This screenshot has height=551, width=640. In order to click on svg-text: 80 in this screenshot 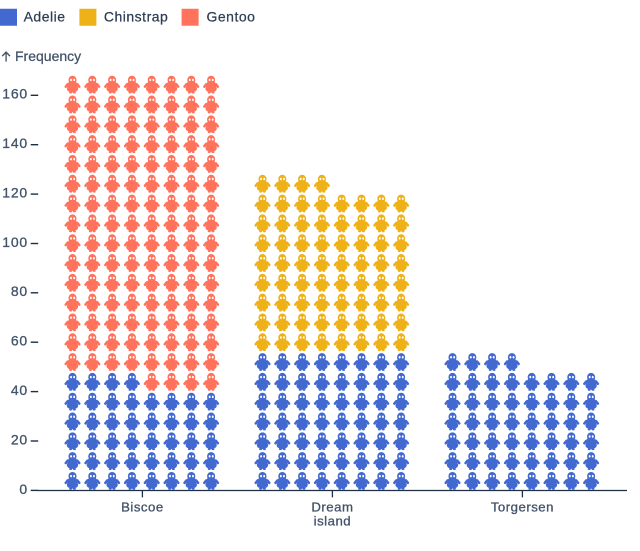, I will do `click(19, 291)`.